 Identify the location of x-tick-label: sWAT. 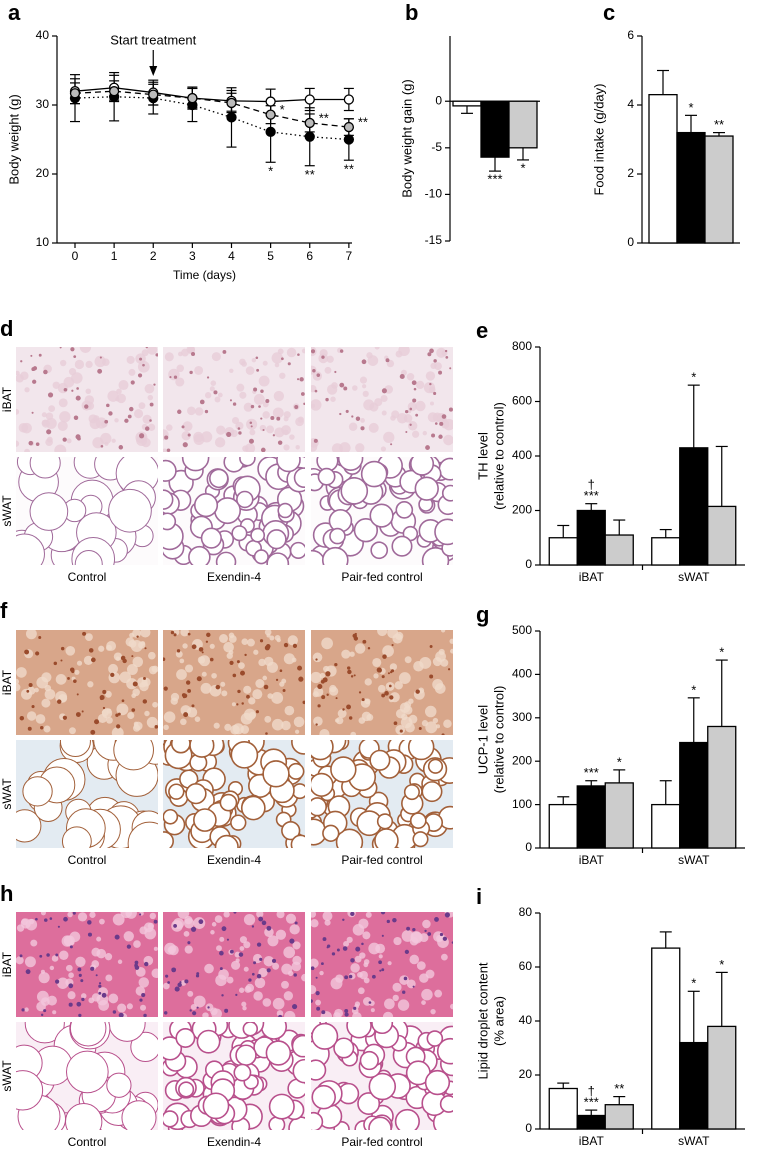
(694, 577).